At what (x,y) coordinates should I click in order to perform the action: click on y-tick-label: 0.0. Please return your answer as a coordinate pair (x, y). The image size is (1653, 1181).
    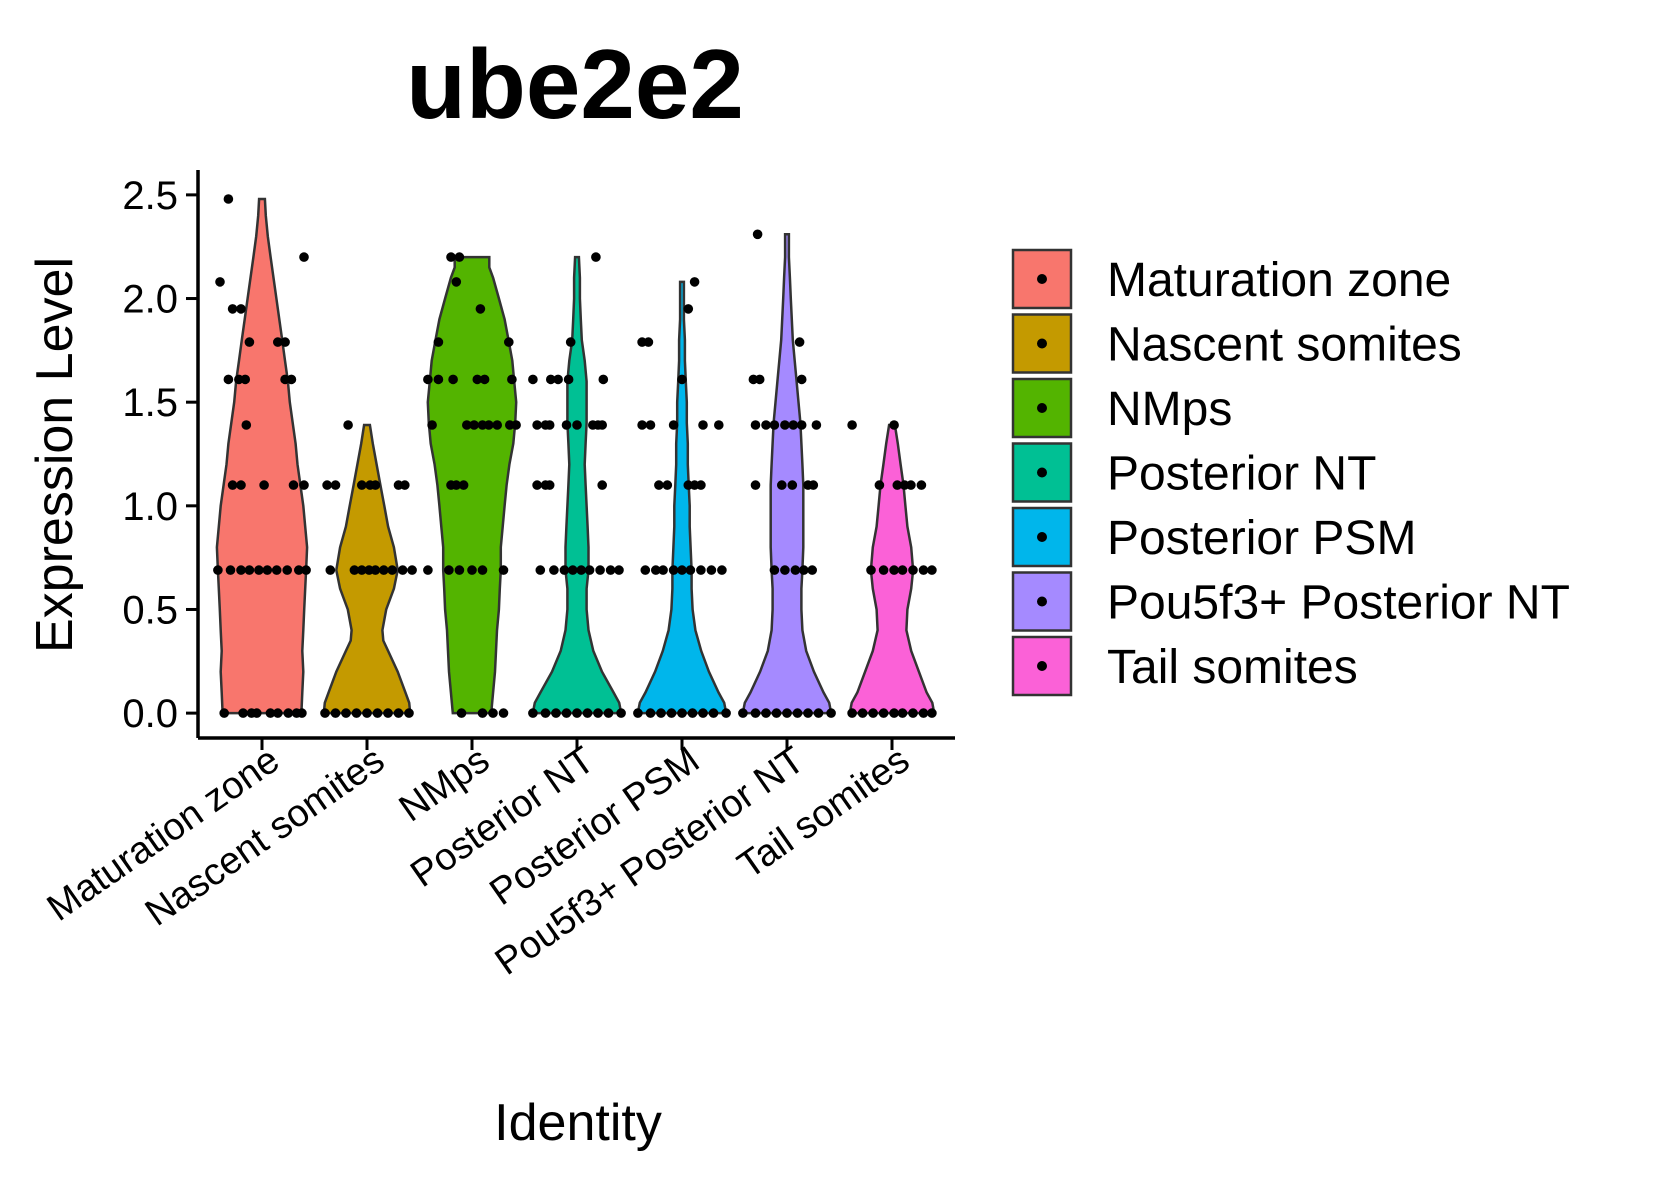
    Looking at the image, I should click on (150, 714).